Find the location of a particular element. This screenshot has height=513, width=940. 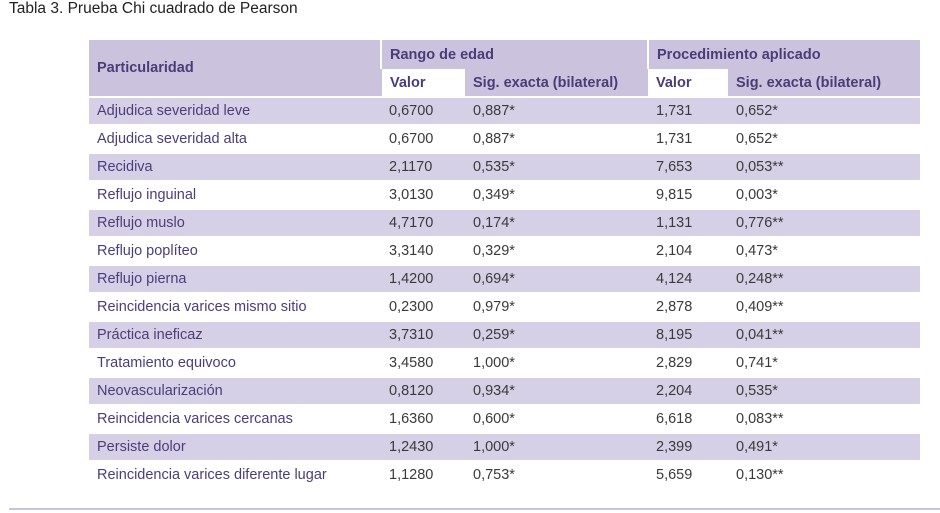

group-header-procedimiento: Procedimiento aplicado is located at coordinates (783, 54).